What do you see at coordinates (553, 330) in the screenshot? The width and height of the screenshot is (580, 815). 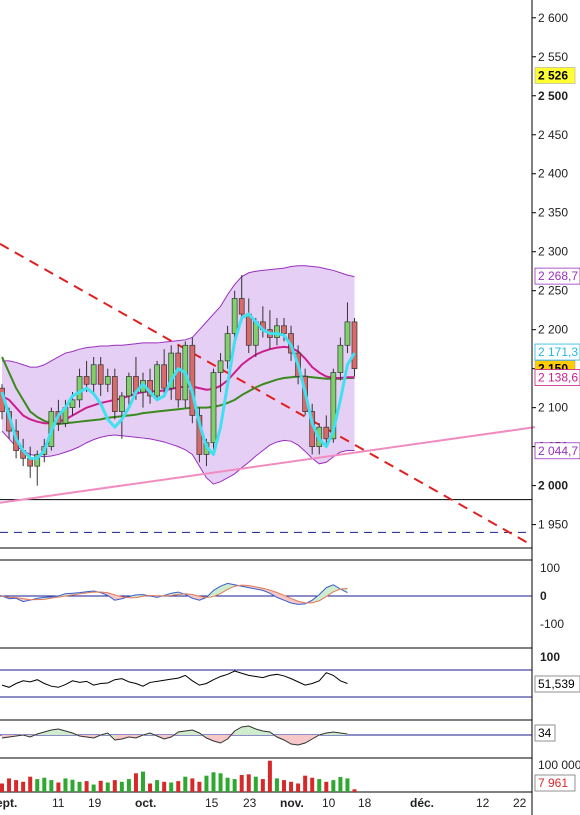 I see `y-tick-label: 2 200` at bounding box center [553, 330].